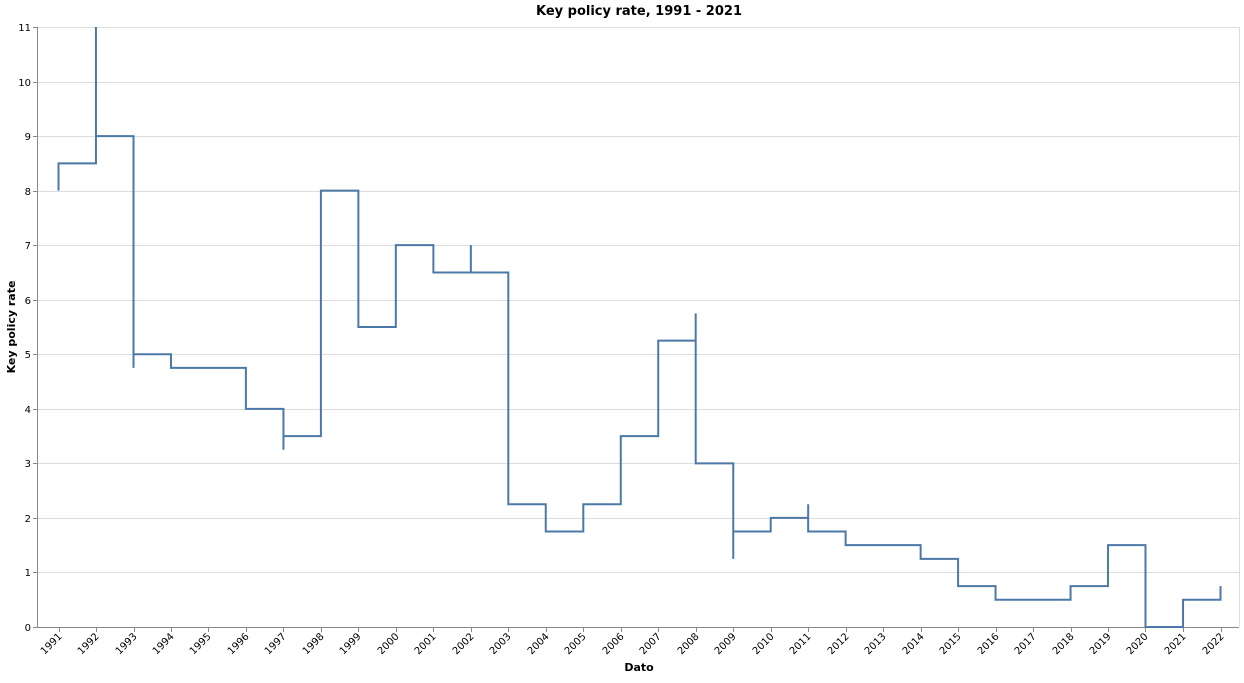 The width and height of the screenshot is (1244, 683). I want to click on x-tick-label: 2021, so click(1176, 644).